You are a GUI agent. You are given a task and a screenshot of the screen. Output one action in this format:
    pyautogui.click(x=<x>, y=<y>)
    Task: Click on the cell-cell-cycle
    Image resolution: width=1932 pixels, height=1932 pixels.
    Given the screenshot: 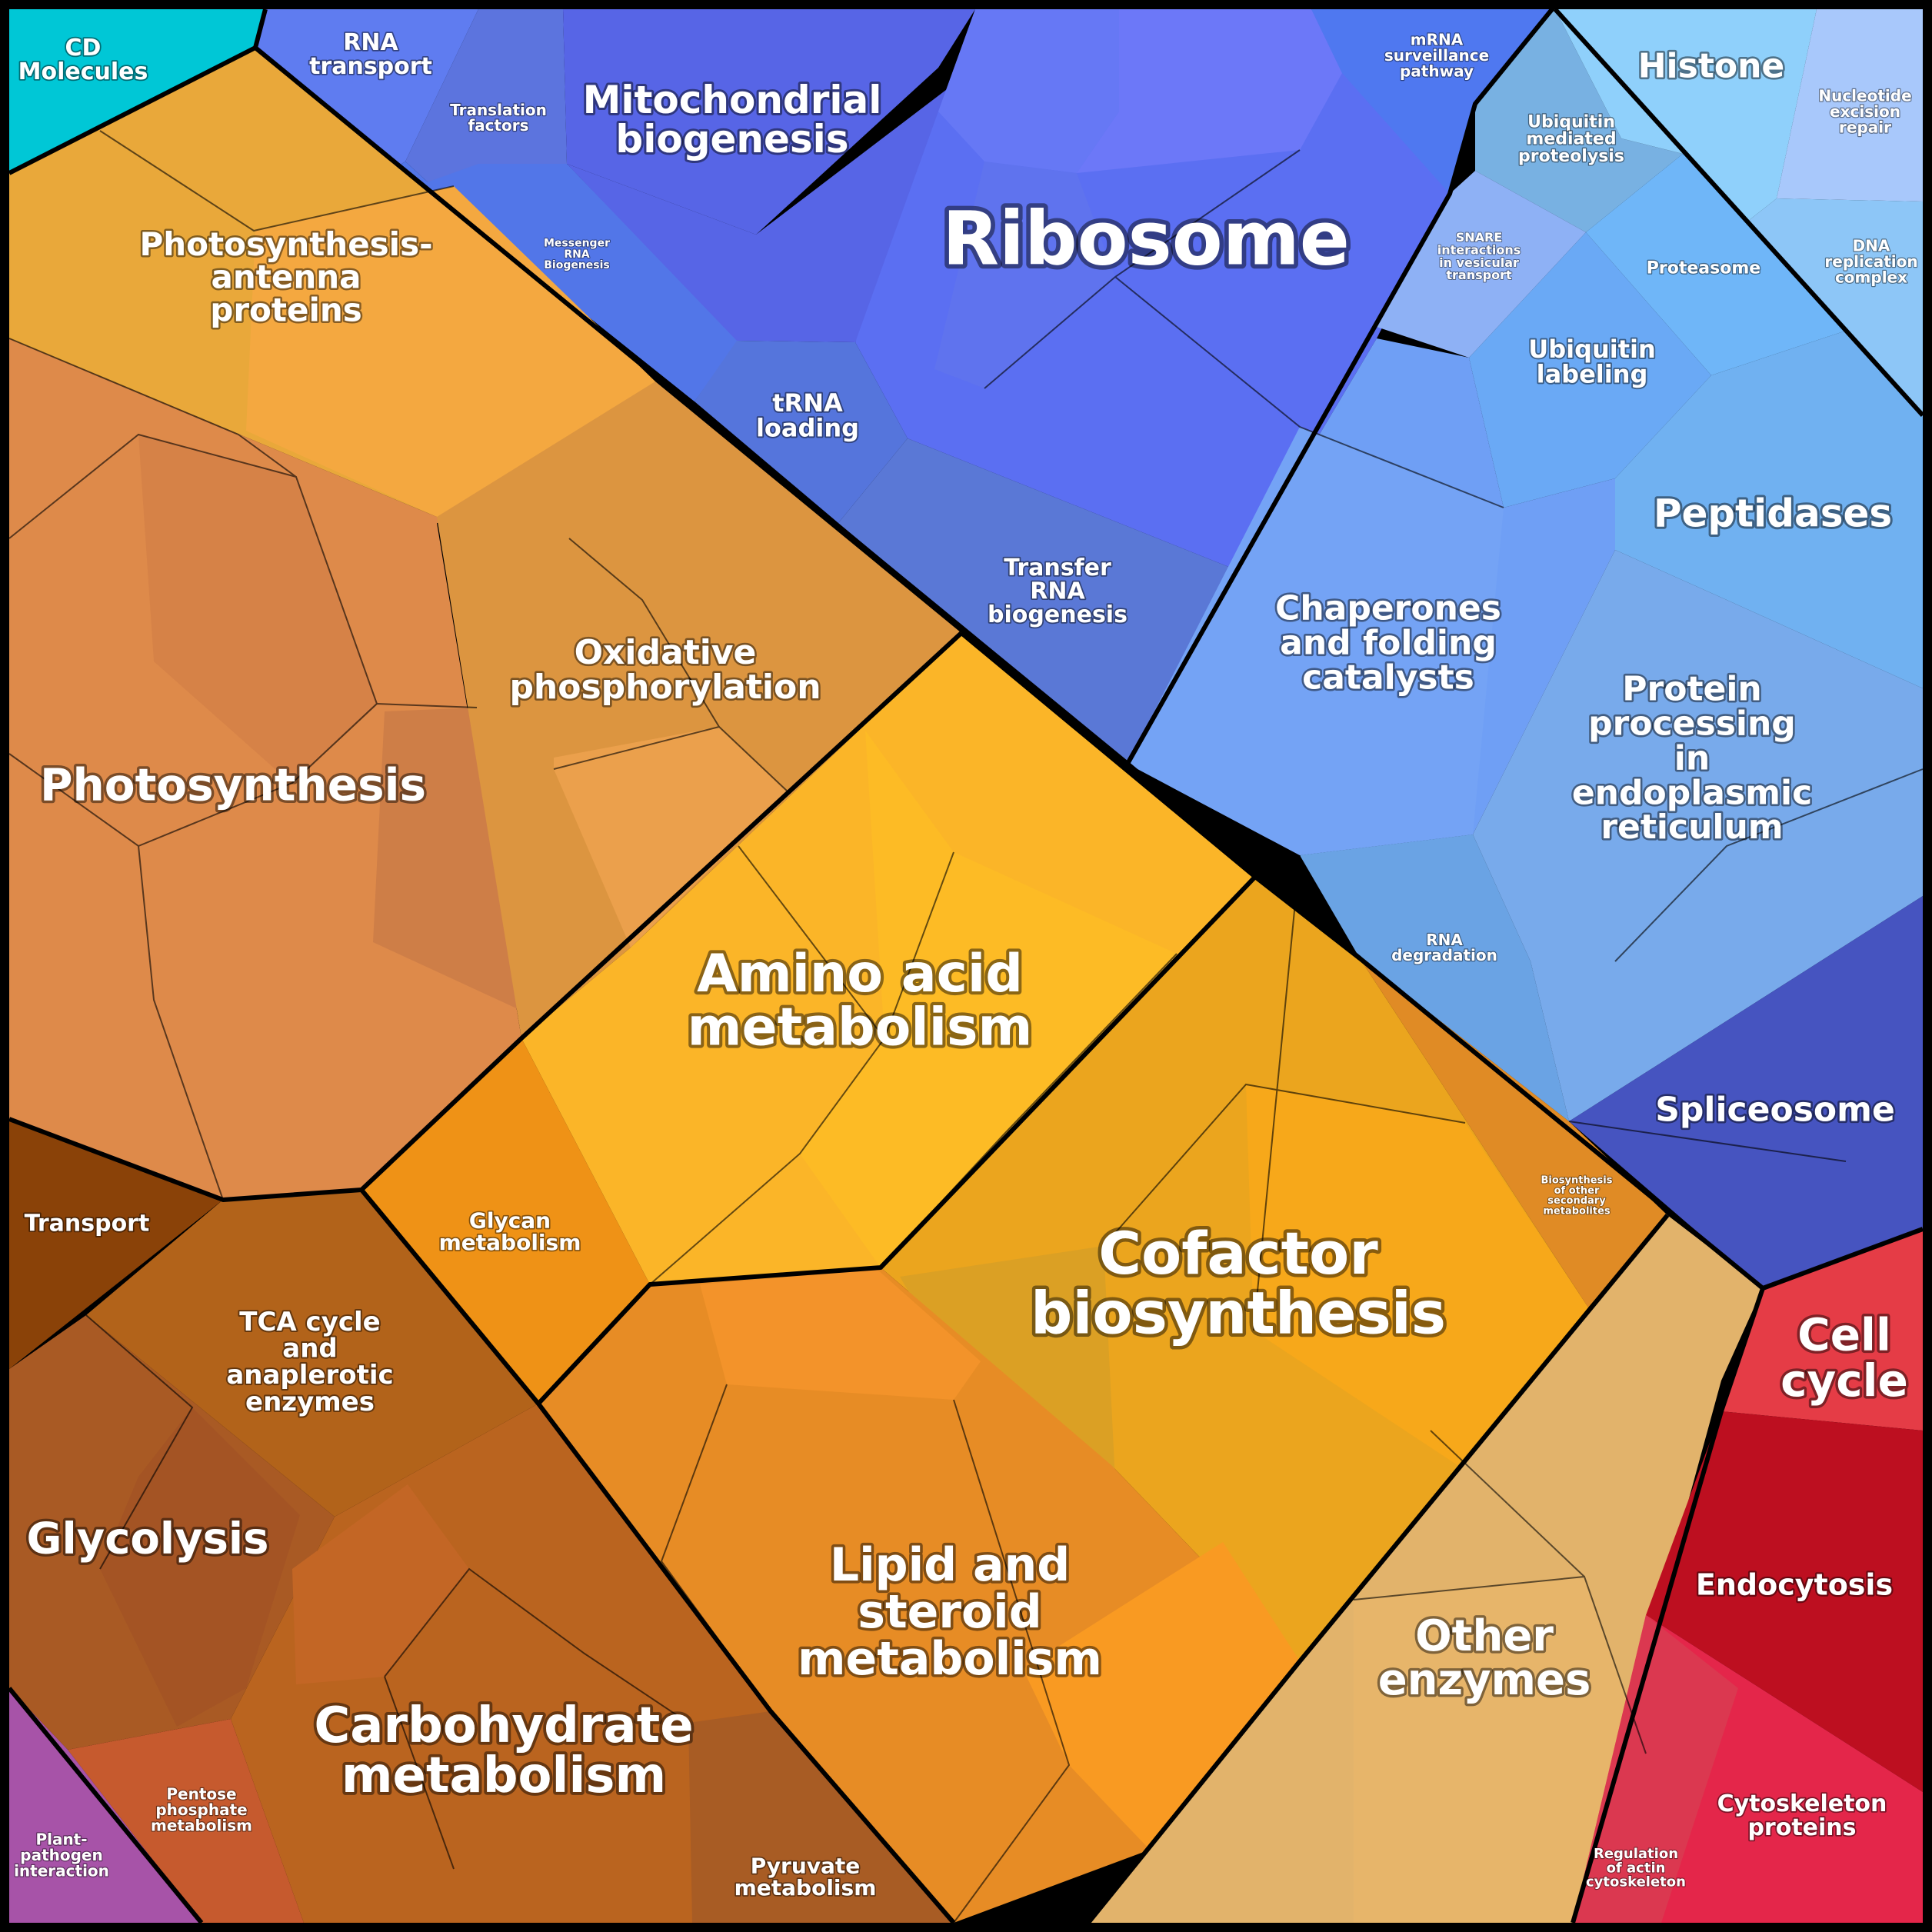 What is the action you would take?
    pyautogui.click(x=1822, y=1330)
    